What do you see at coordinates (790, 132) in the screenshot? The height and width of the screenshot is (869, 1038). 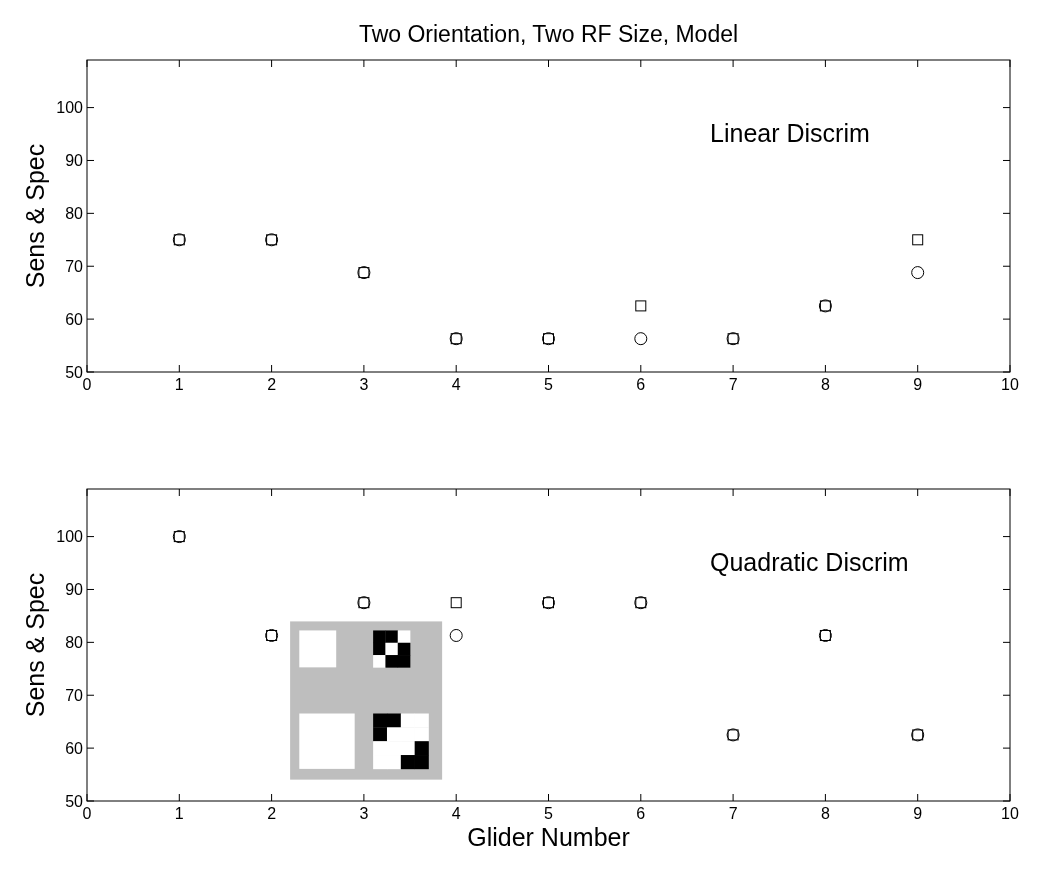 I see `annotation: Linear Discrim` at bounding box center [790, 132].